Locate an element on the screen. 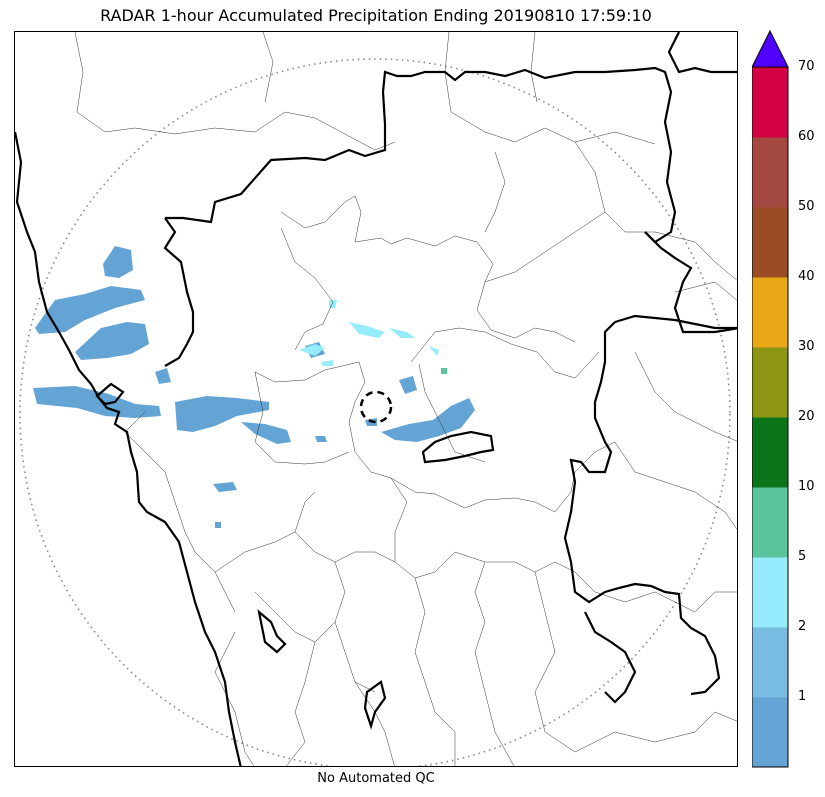 This screenshot has width=825, height=797. colorbar-extend-triangle is located at coordinates (770, 49).